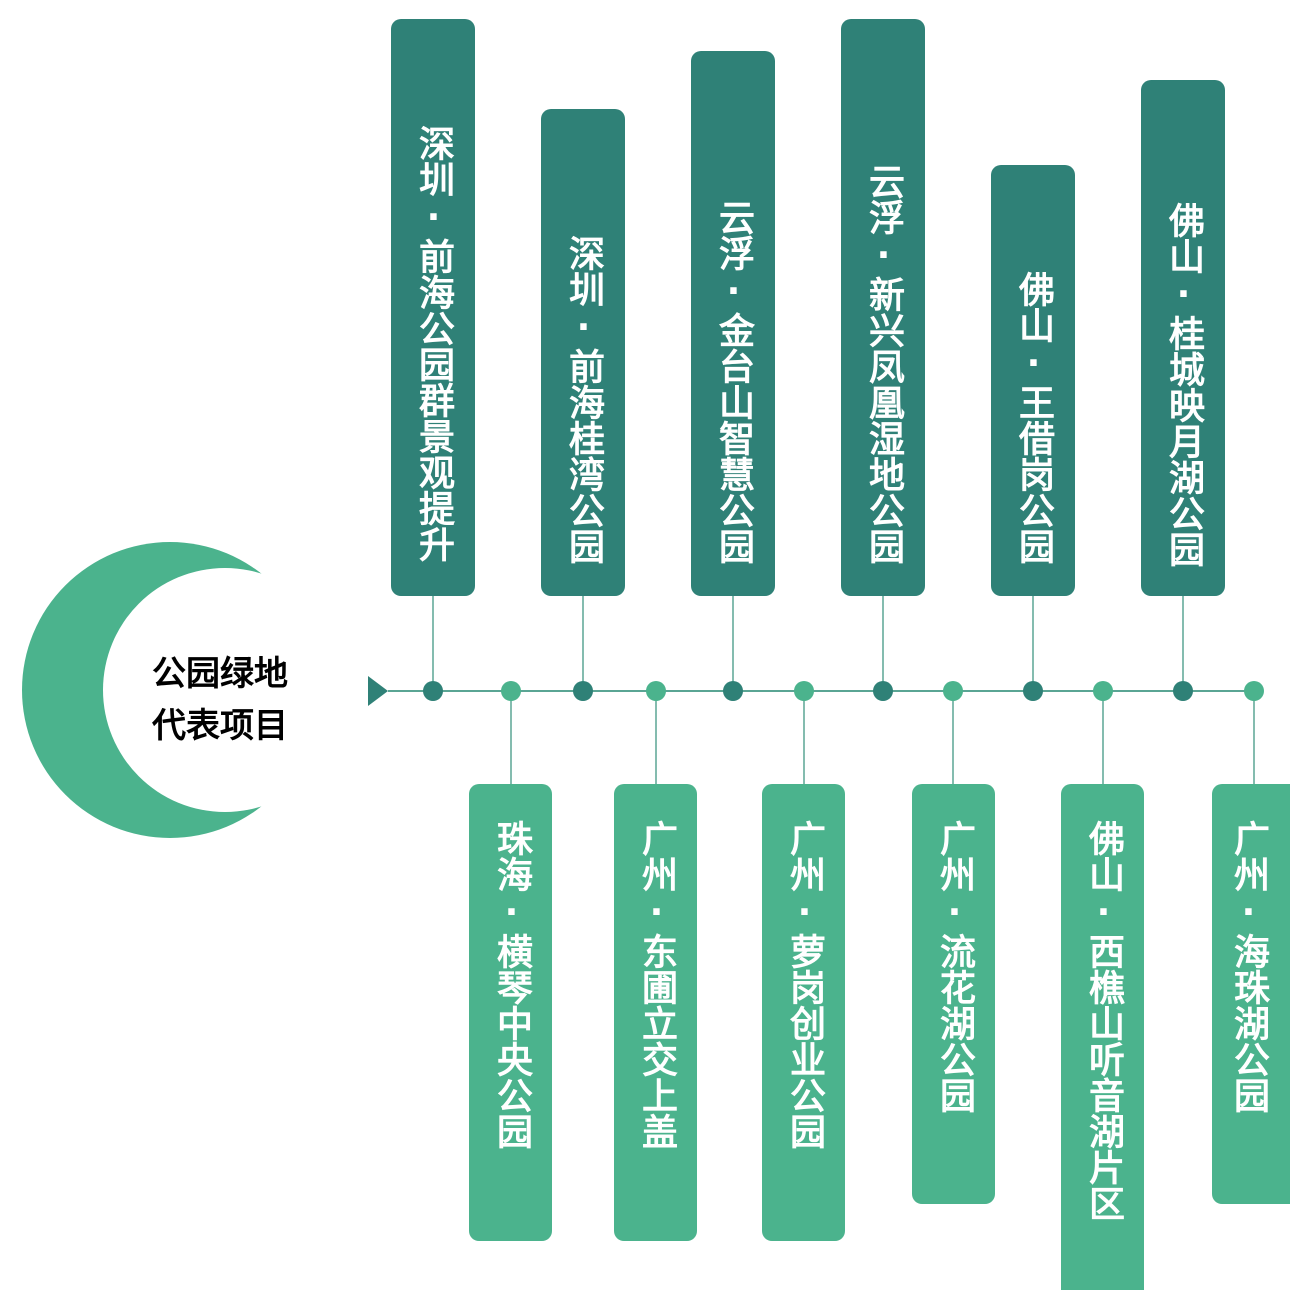 The height and width of the screenshot is (1290, 1290). What do you see at coordinates (511, 984) in the screenshot?
I see `project-label: 珠海·横琴中央公园` at bounding box center [511, 984].